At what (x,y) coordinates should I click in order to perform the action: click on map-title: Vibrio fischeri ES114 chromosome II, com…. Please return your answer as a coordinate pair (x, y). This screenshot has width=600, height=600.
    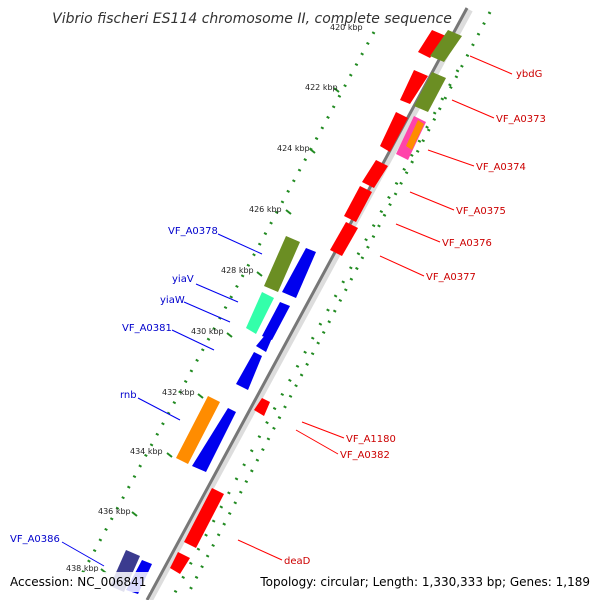
    Looking at the image, I should click on (252, 19).